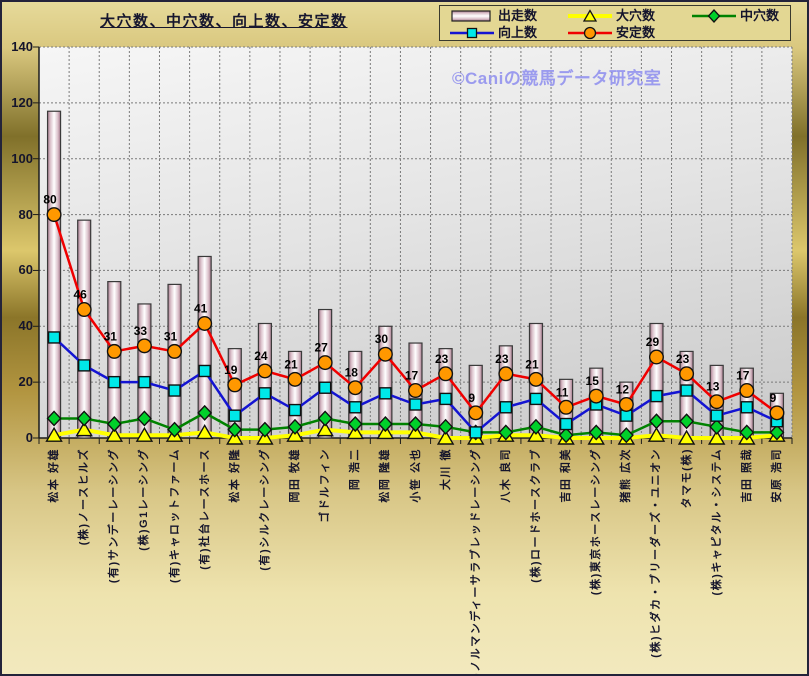 Image resolution: width=809 pixels, height=676 pixels. What do you see at coordinates (25, 382) in the screenshot?
I see `y-tick-label: 20` at bounding box center [25, 382].